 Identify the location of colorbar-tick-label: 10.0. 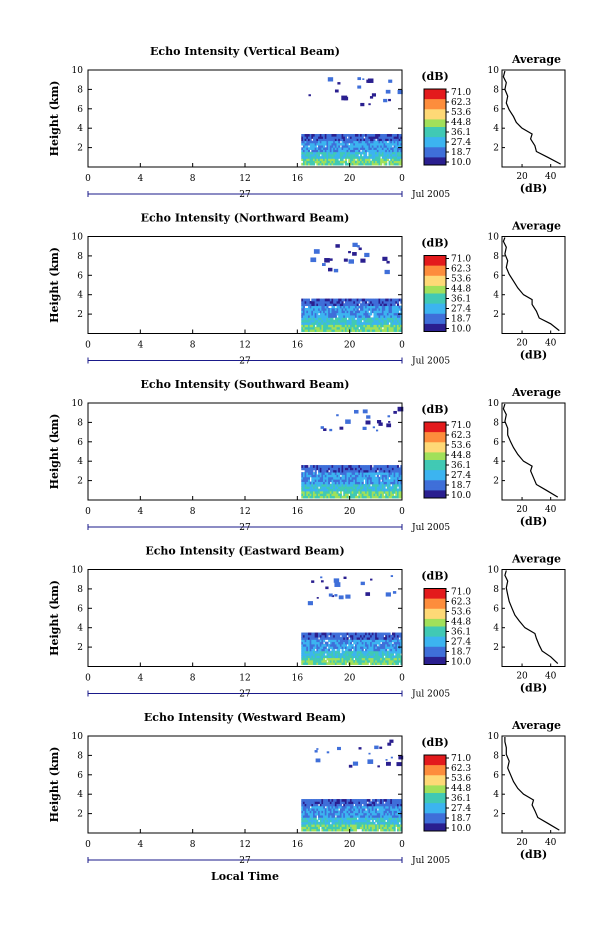
(461, 496).